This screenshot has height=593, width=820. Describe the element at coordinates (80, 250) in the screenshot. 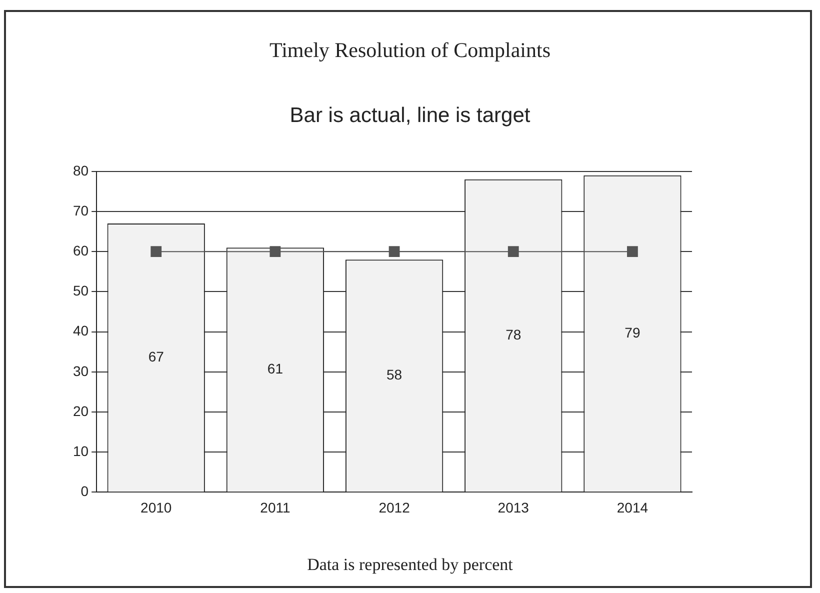

I see `y-tick-label: 60` at that location.